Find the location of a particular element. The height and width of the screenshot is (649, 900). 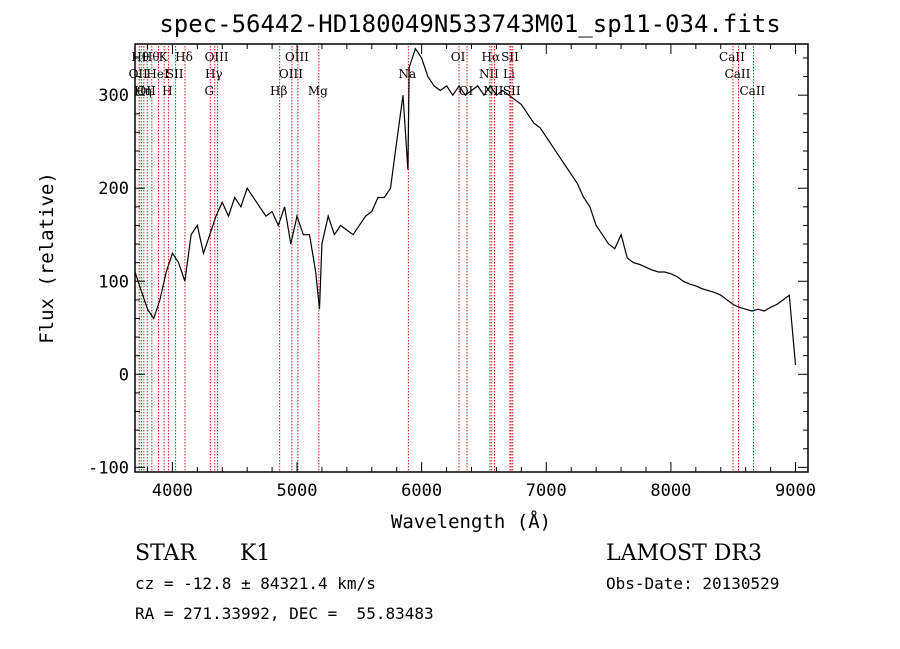

y-tick-label: 300 is located at coordinates (113, 96).